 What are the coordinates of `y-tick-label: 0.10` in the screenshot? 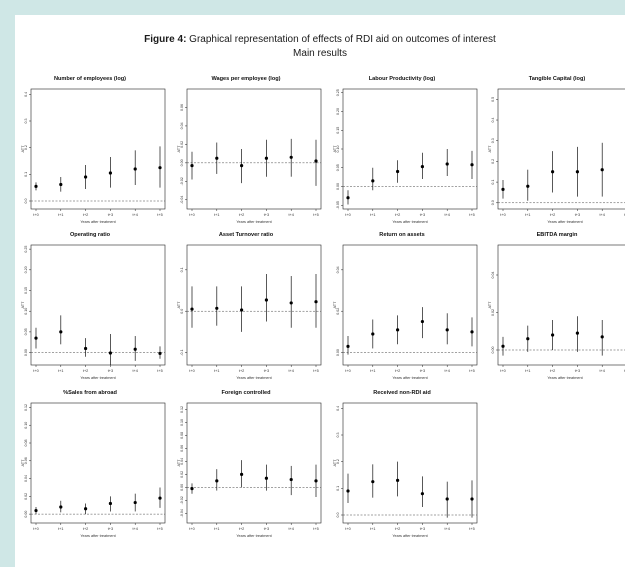 It's located at (26, 311).